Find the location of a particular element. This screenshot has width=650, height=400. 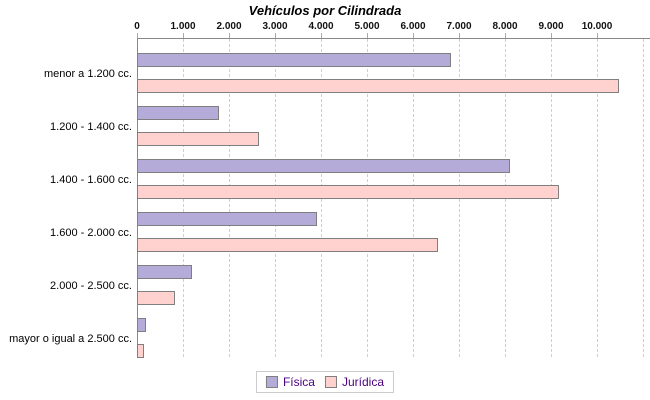

legend-item-fisica: Física is located at coordinates (290, 382).